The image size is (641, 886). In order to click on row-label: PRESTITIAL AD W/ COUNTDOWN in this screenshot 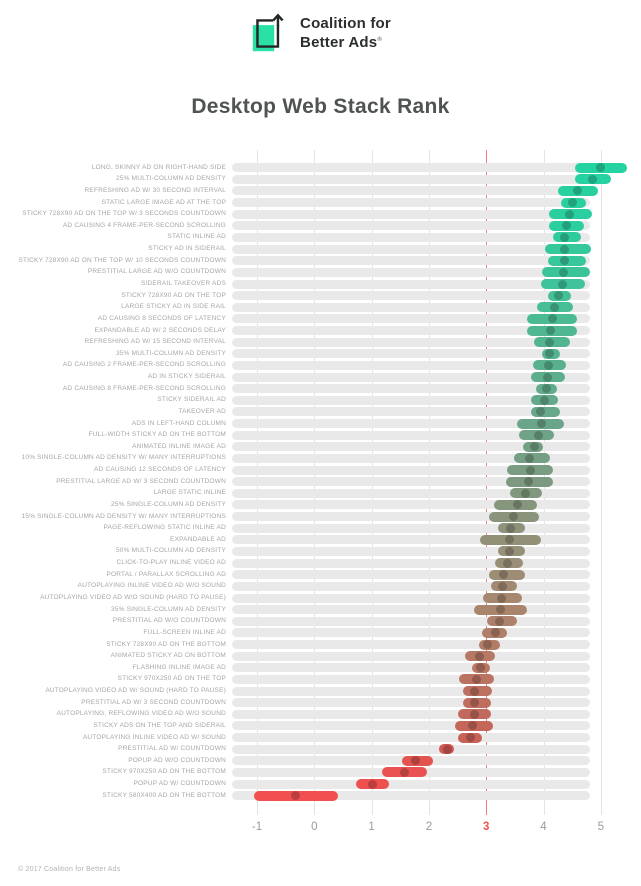, I will do `click(172, 749)`.